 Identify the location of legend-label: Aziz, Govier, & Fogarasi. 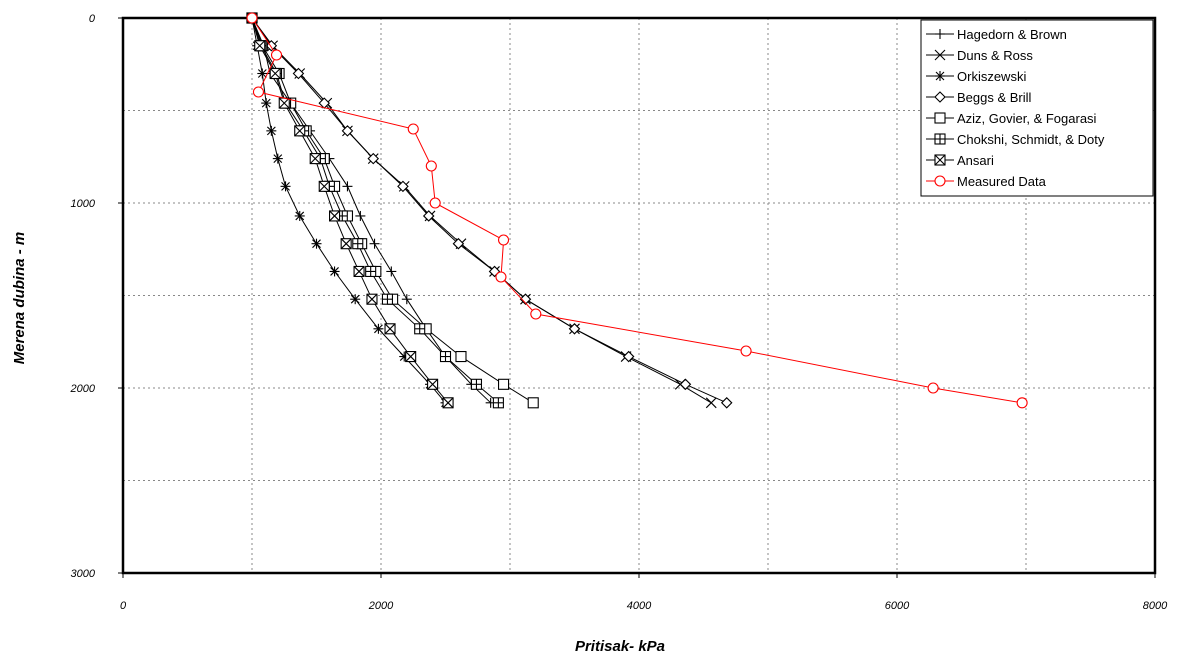
(1027, 118).